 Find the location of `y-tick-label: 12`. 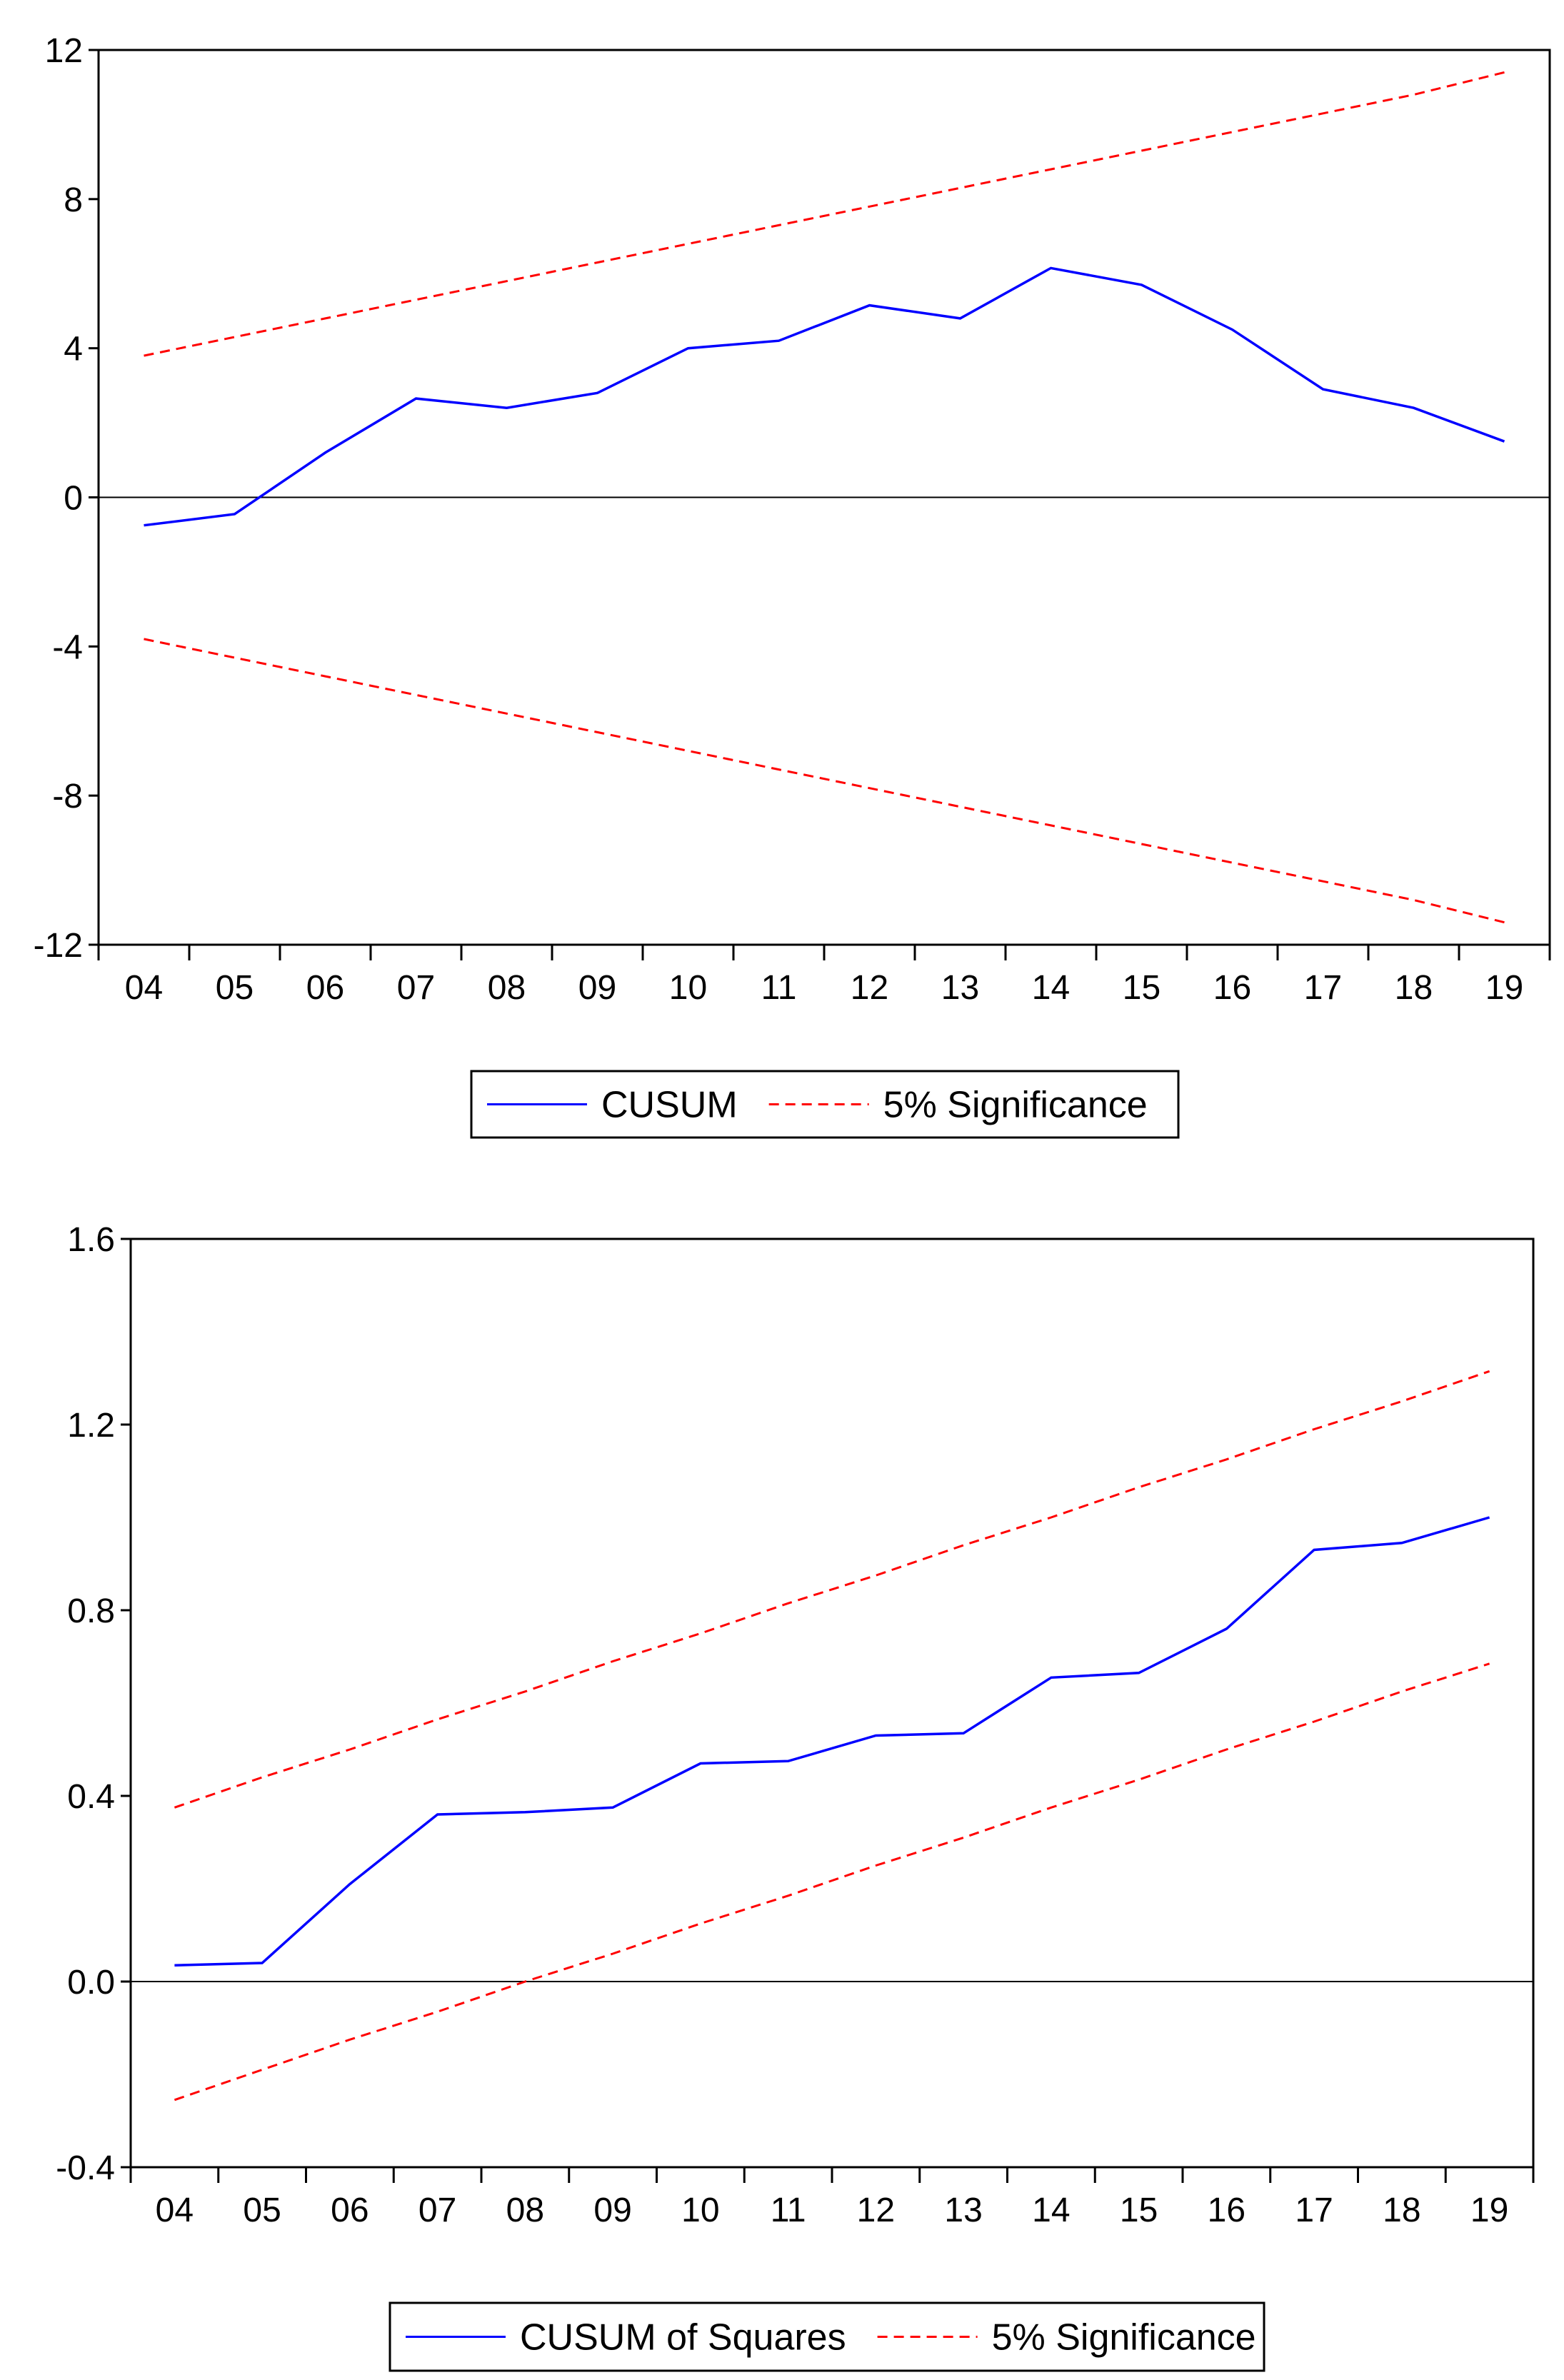

y-tick-label: 12 is located at coordinates (64, 51).